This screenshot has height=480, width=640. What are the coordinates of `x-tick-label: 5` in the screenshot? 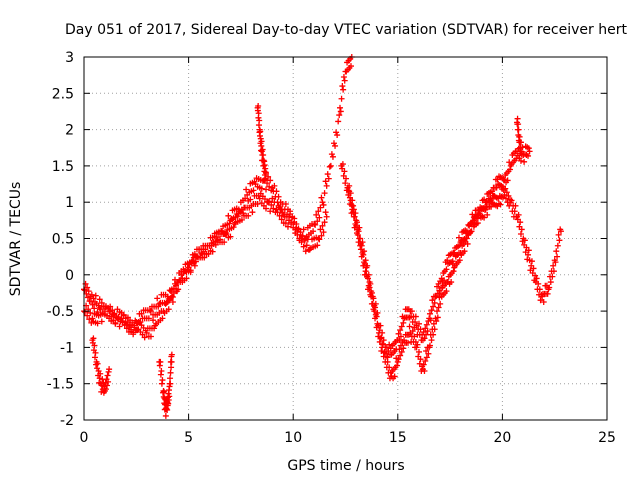 It's located at (188, 438).